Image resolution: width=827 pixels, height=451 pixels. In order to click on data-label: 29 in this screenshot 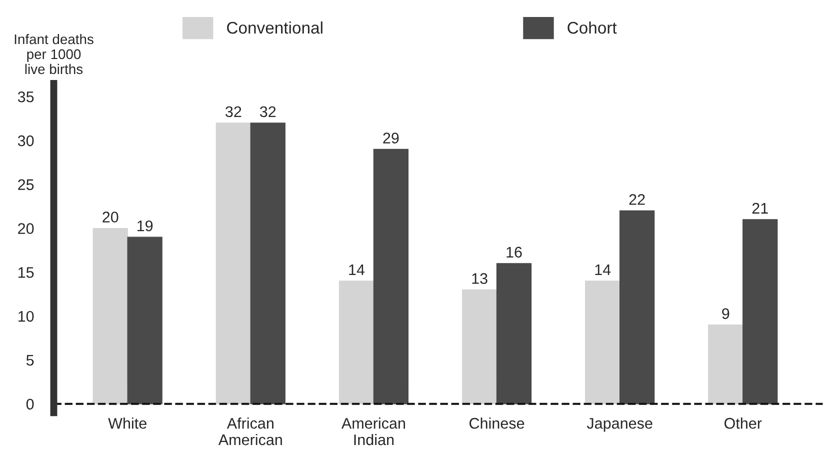, I will do `click(391, 138)`.